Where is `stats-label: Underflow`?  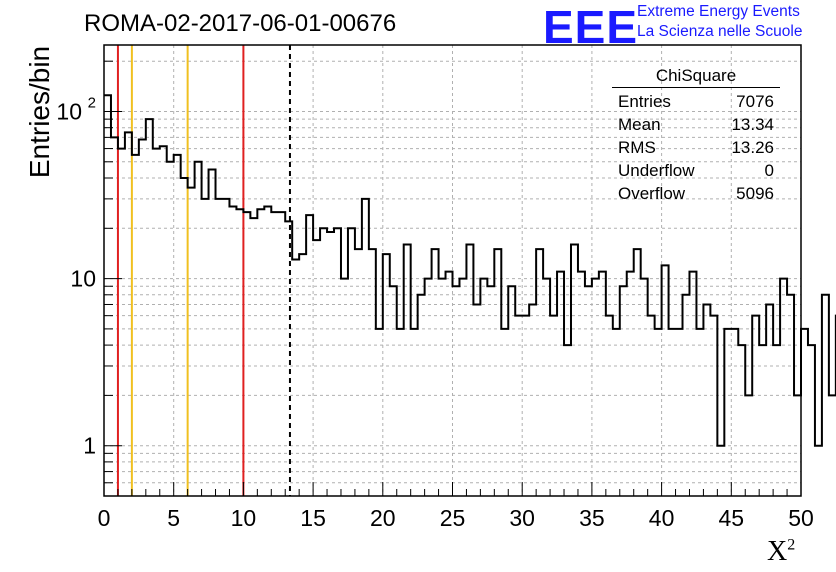
stats-label: Underflow is located at coordinates (656, 170).